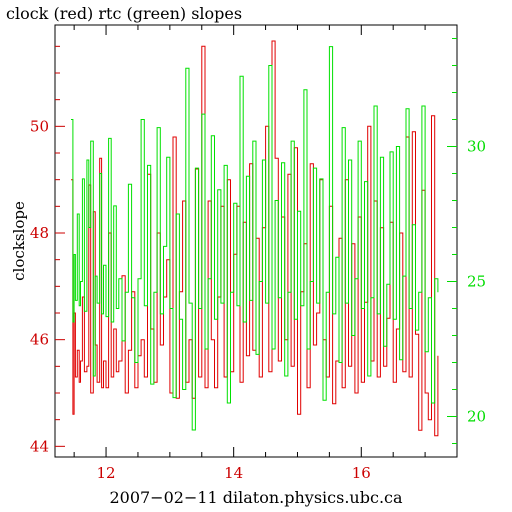 The image size is (512, 512). I want to click on y-left-tick-label: 50, so click(39, 126).